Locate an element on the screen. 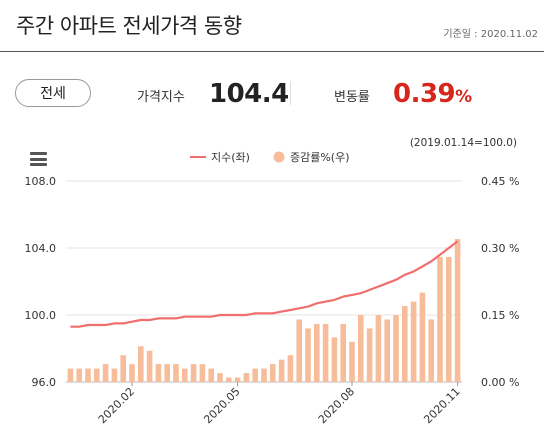 This screenshot has width=550, height=444. page-title: 주간 아파트 전세가격 동향 is located at coordinates (129, 26).